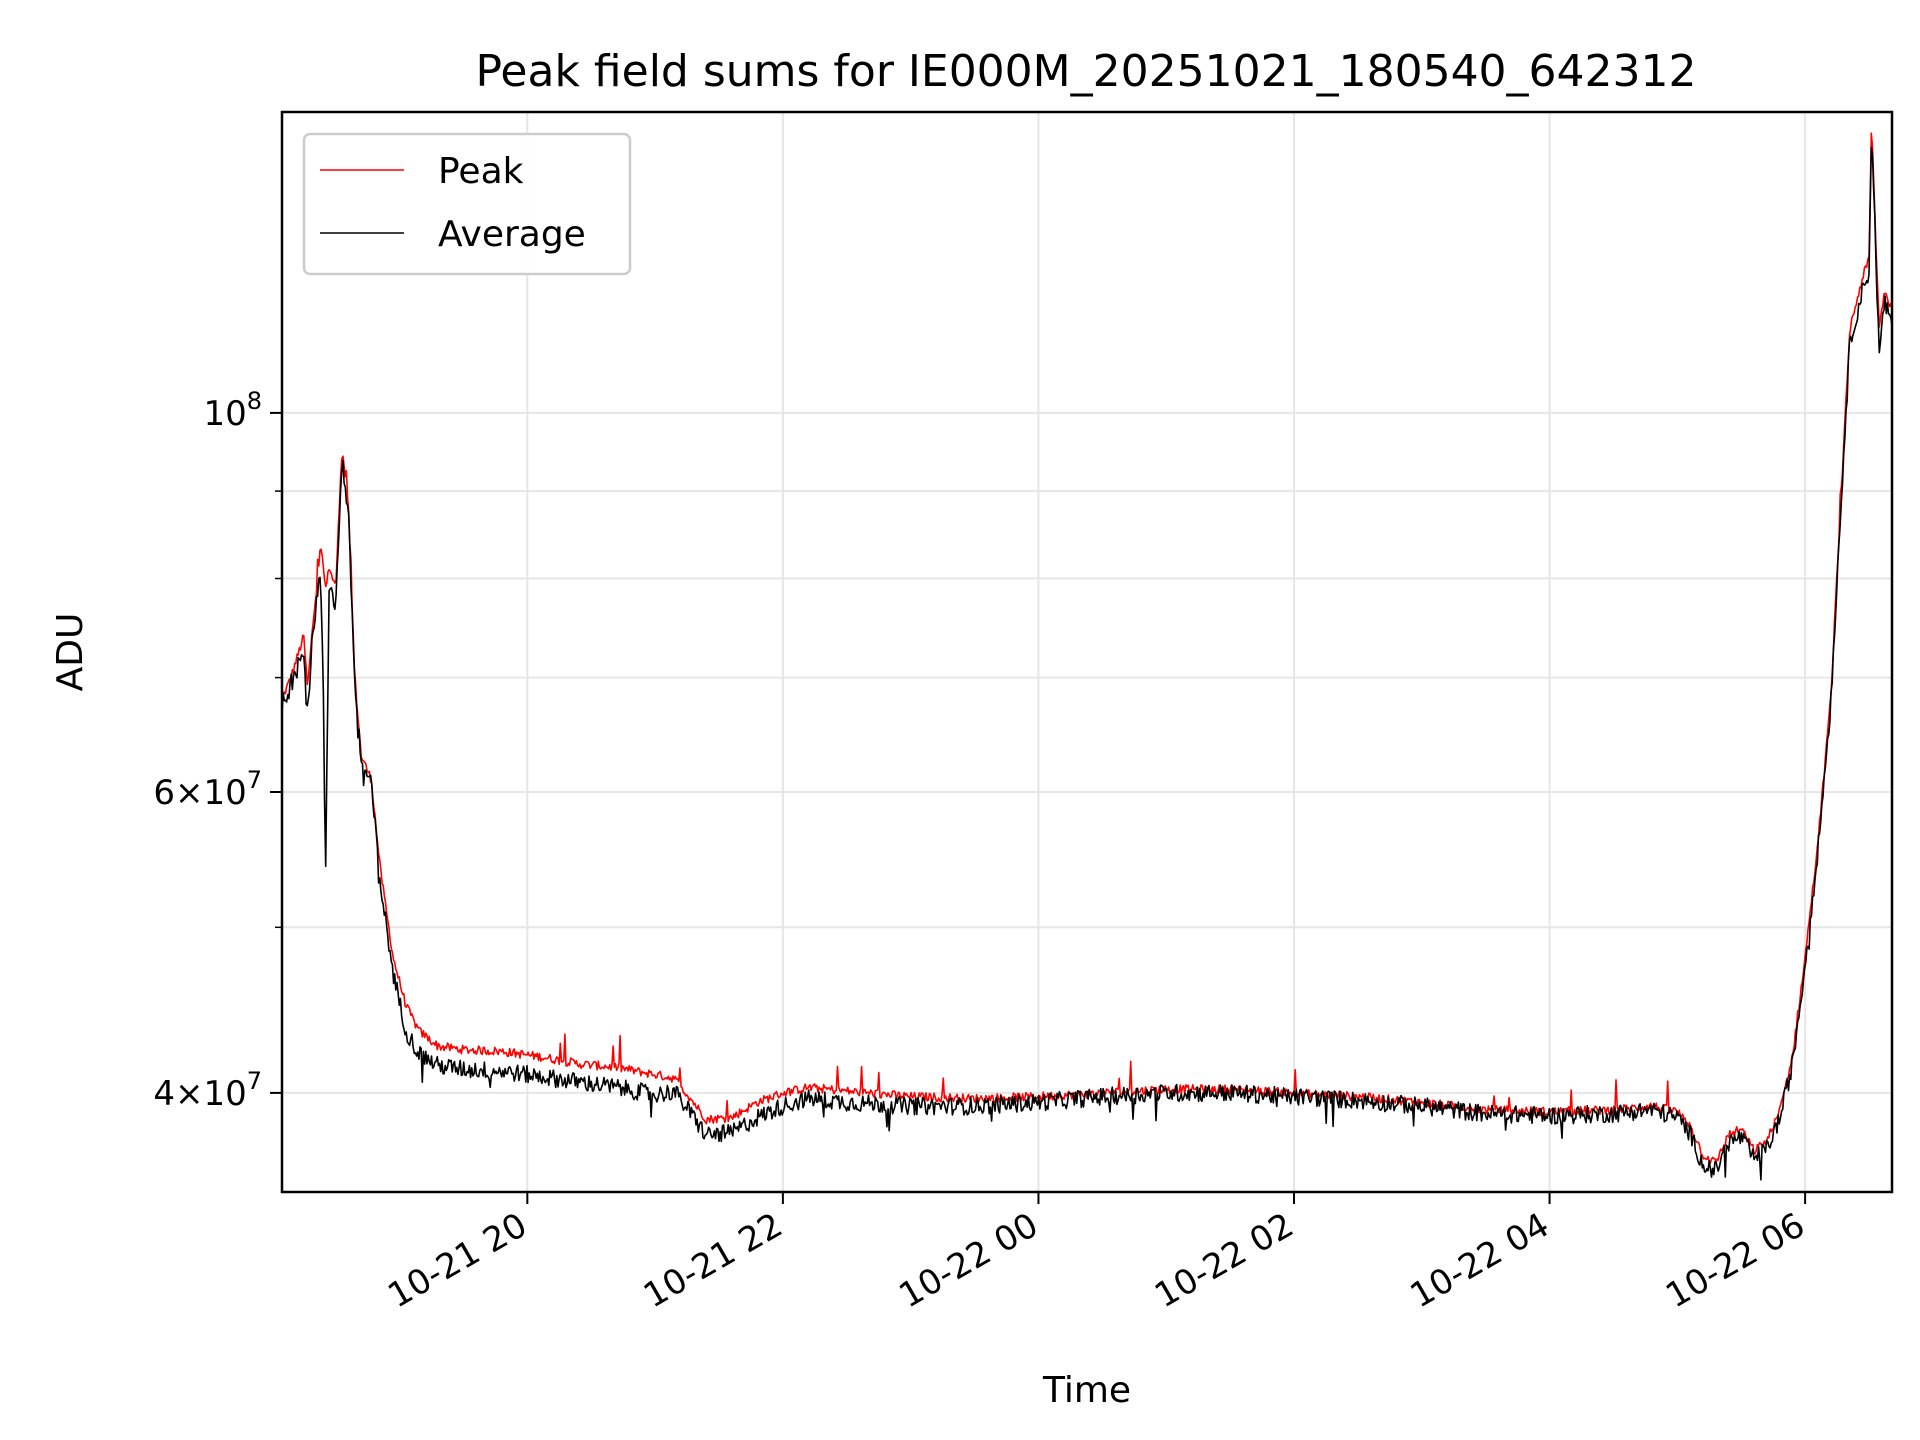  I want to click on y-tick-label: 6×10⁷, so click(207, 789).